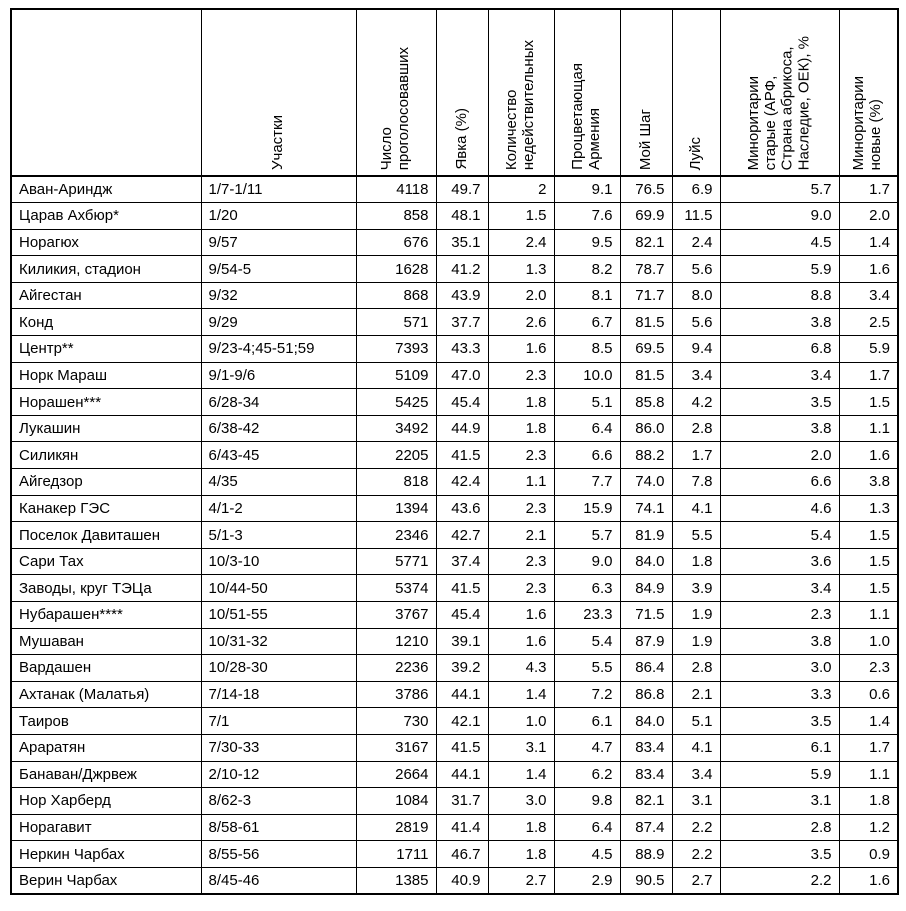 The height and width of the screenshot is (911, 906). What do you see at coordinates (521, 92) in the screenshot?
I see `column-header-invalid: Количество недействительных` at bounding box center [521, 92].